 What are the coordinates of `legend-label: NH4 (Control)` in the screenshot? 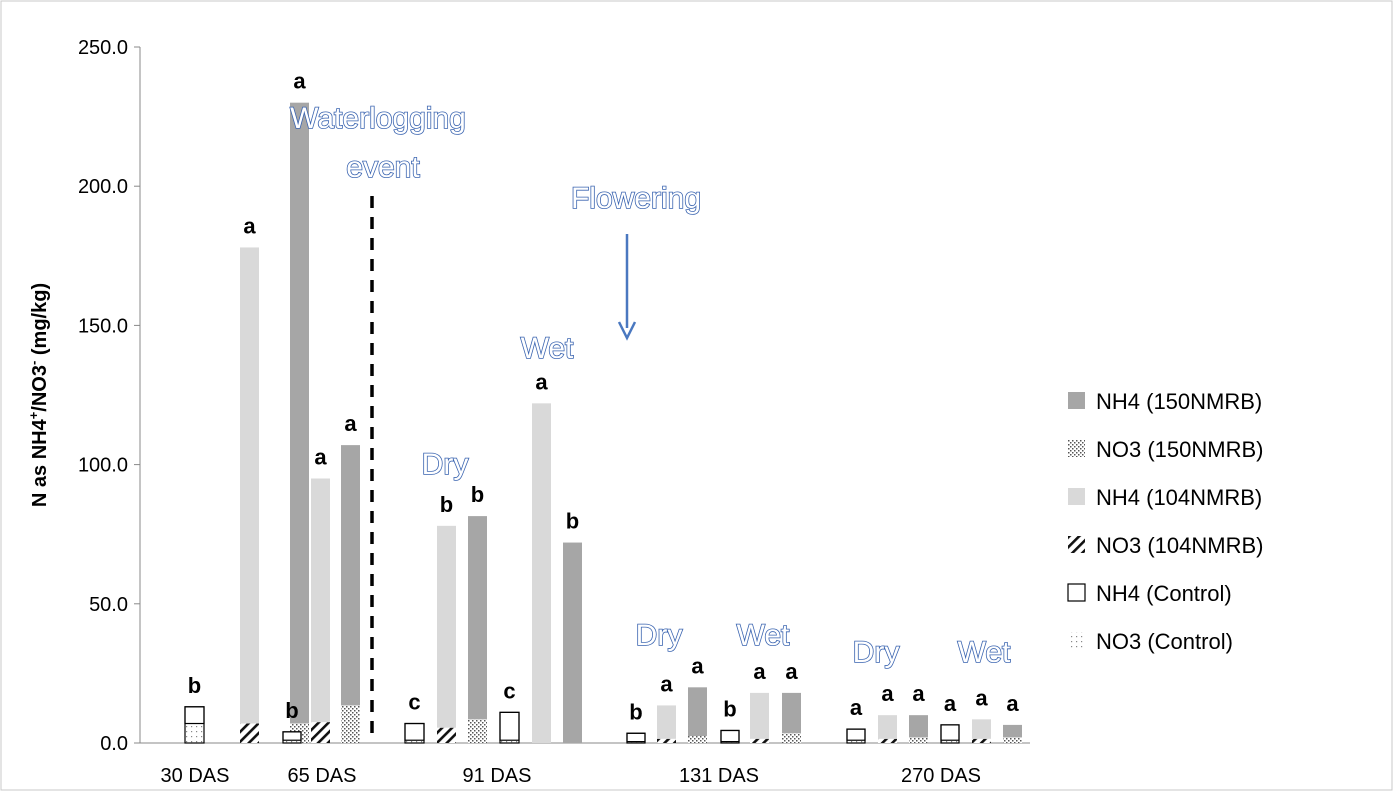 It's located at (1164, 593).